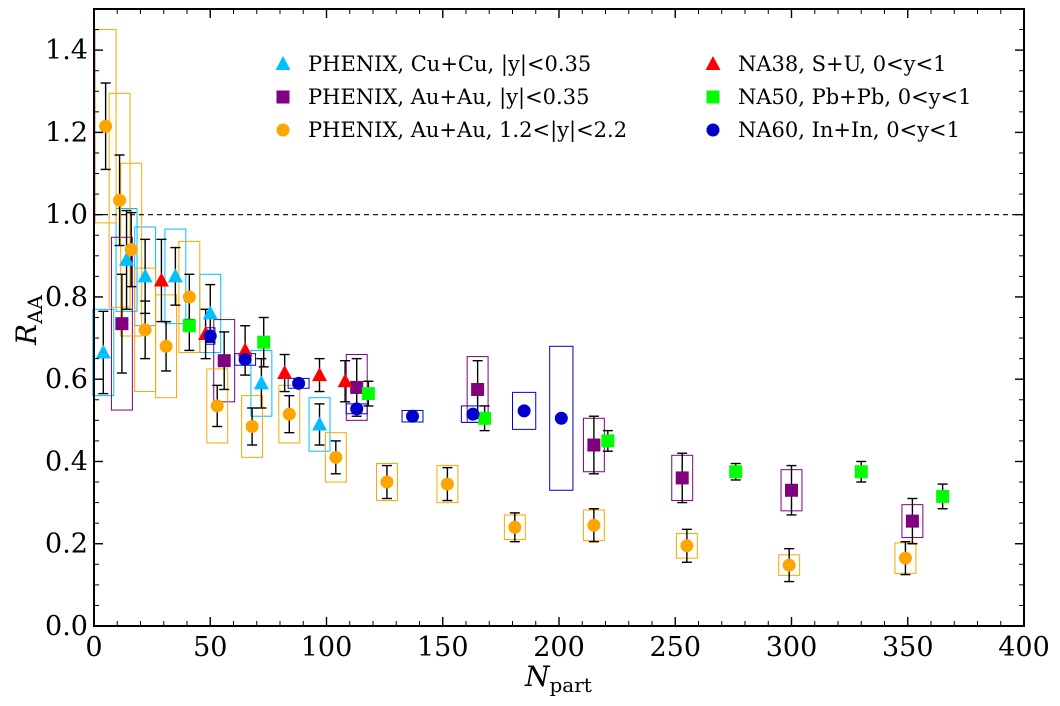 The image size is (1060, 706). I want to click on legend-label-4: NA50, Pb+Pb, 0<y<1, so click(854, 97).